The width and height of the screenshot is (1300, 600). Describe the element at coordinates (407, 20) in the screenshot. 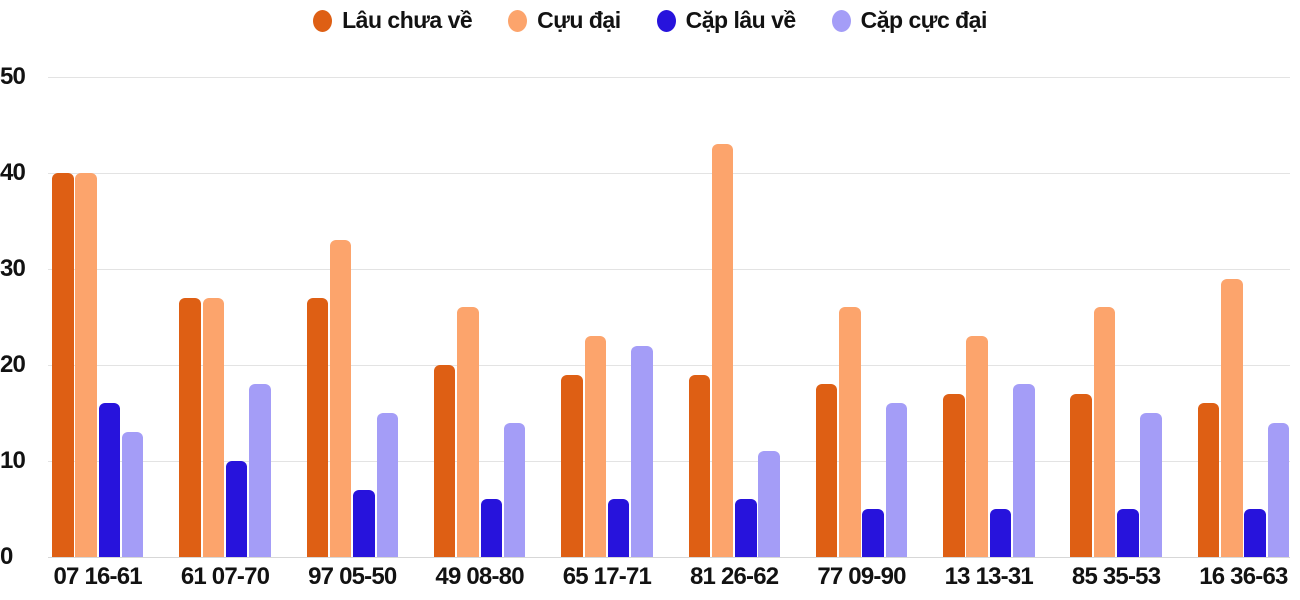

I see `legend-label: Lâu chưa về` at that location.